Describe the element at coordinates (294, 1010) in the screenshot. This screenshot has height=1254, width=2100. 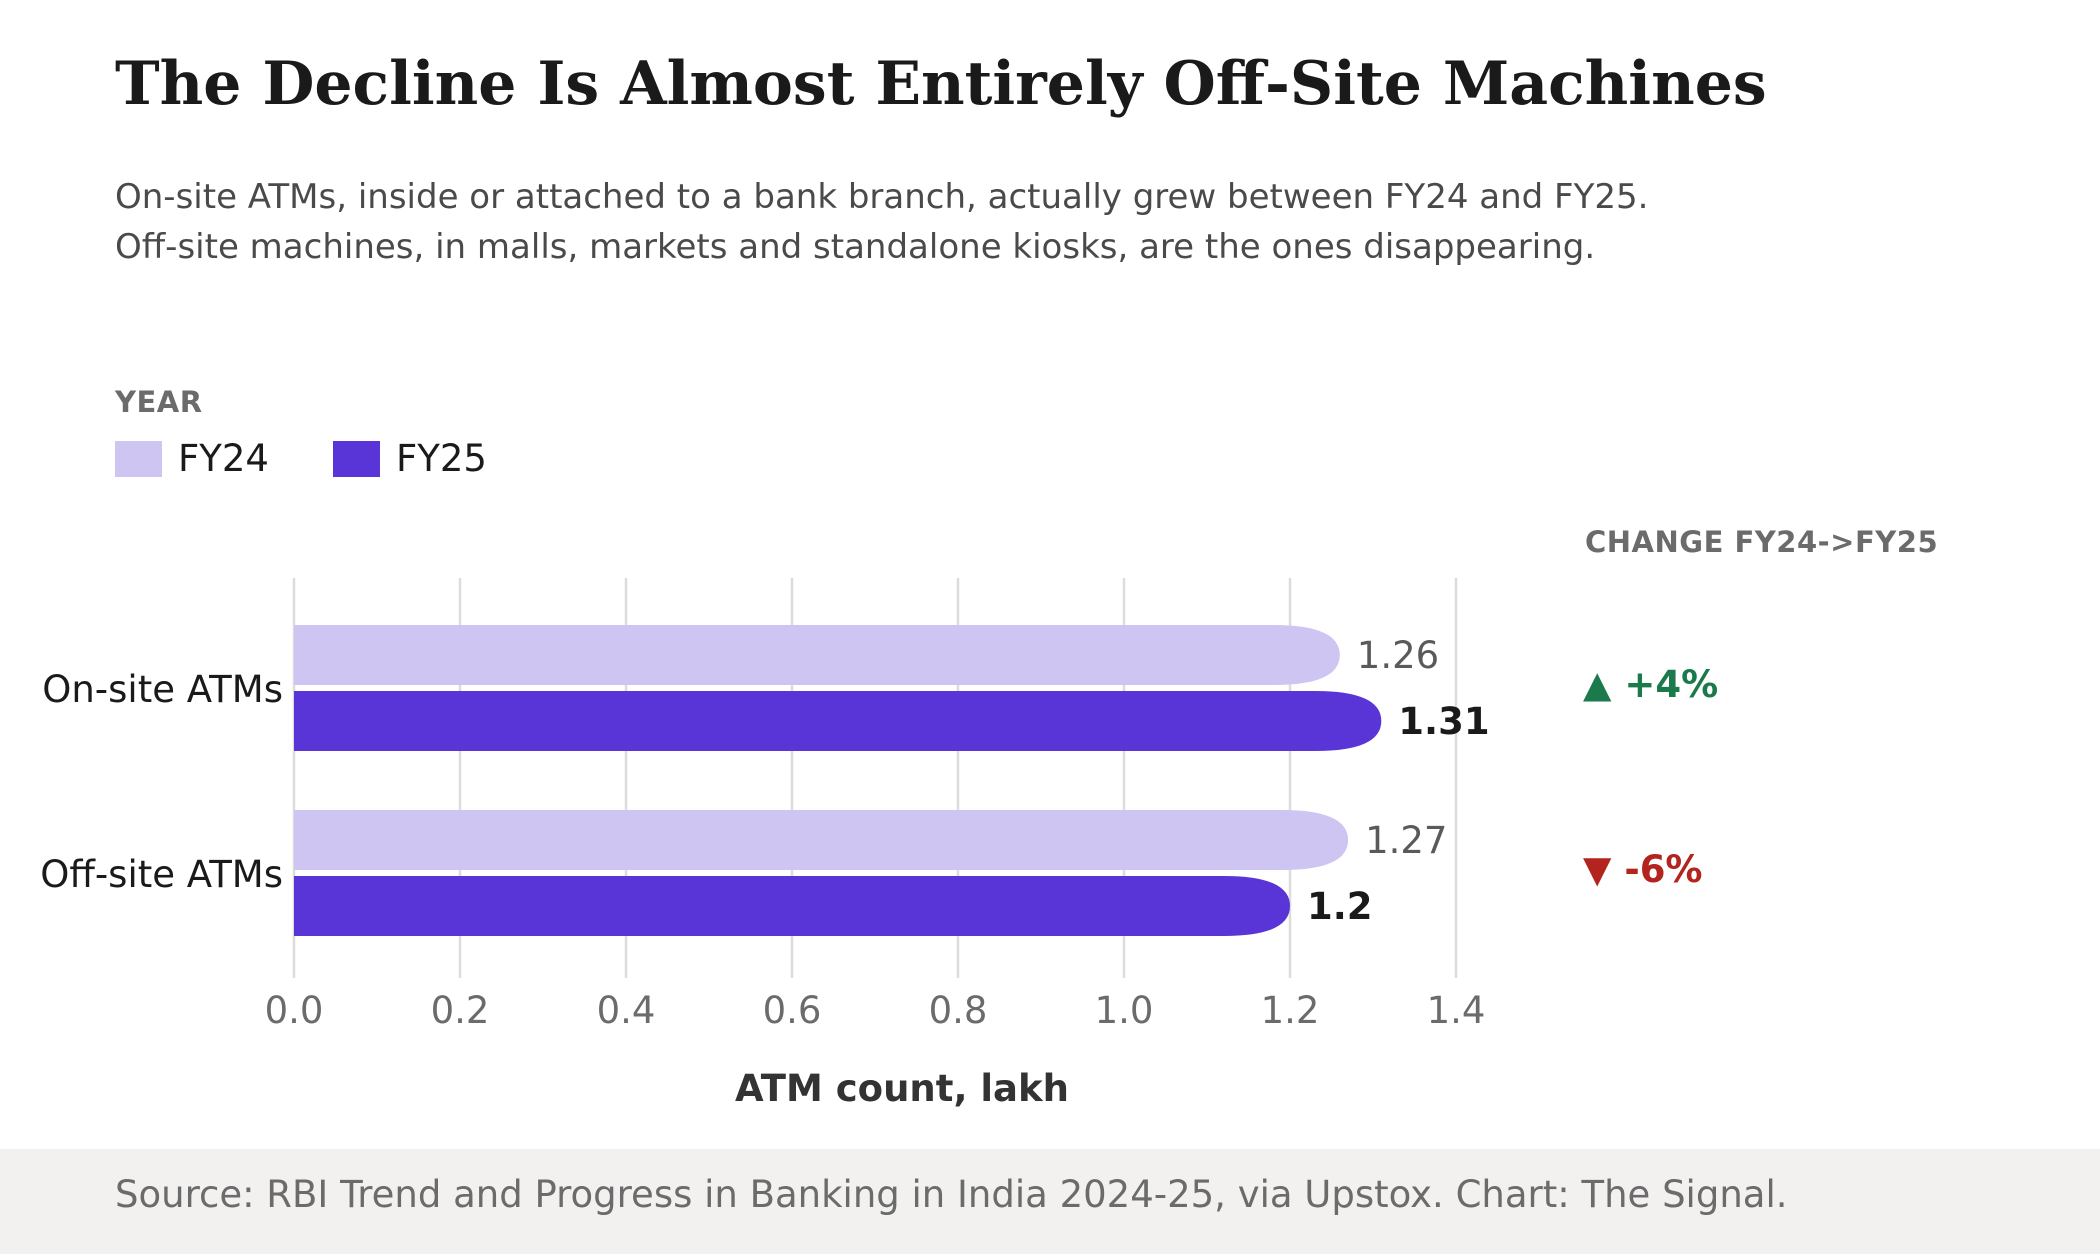
I see `x-tick-label: 0.0` at that location.